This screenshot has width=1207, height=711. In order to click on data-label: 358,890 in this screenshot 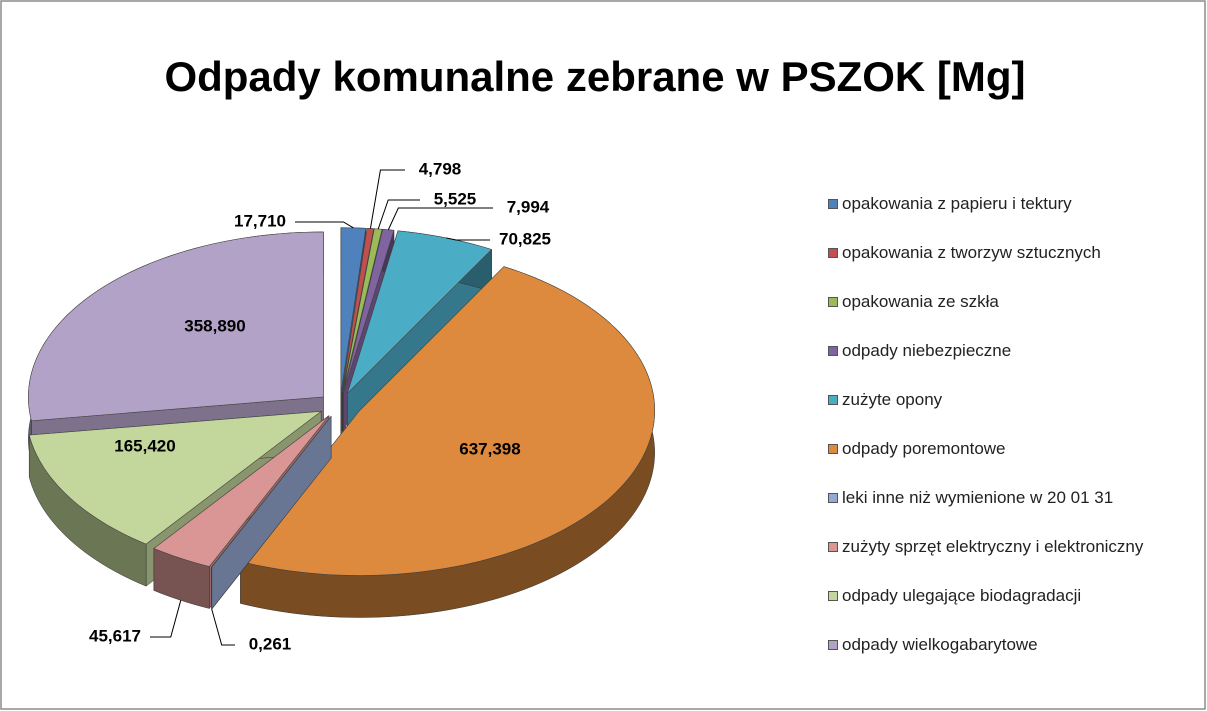, I will do `click(214, 325)`.